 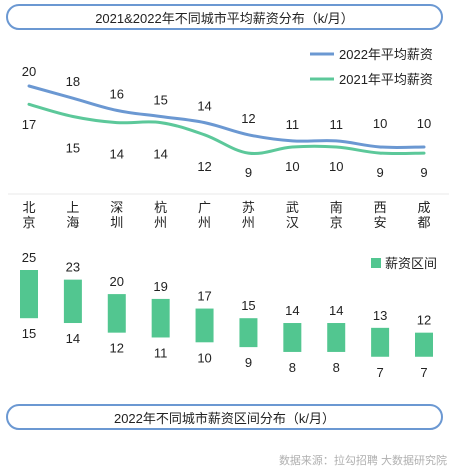 I want to click on bar-low-label-9: 7, so click(x=423, y=372).